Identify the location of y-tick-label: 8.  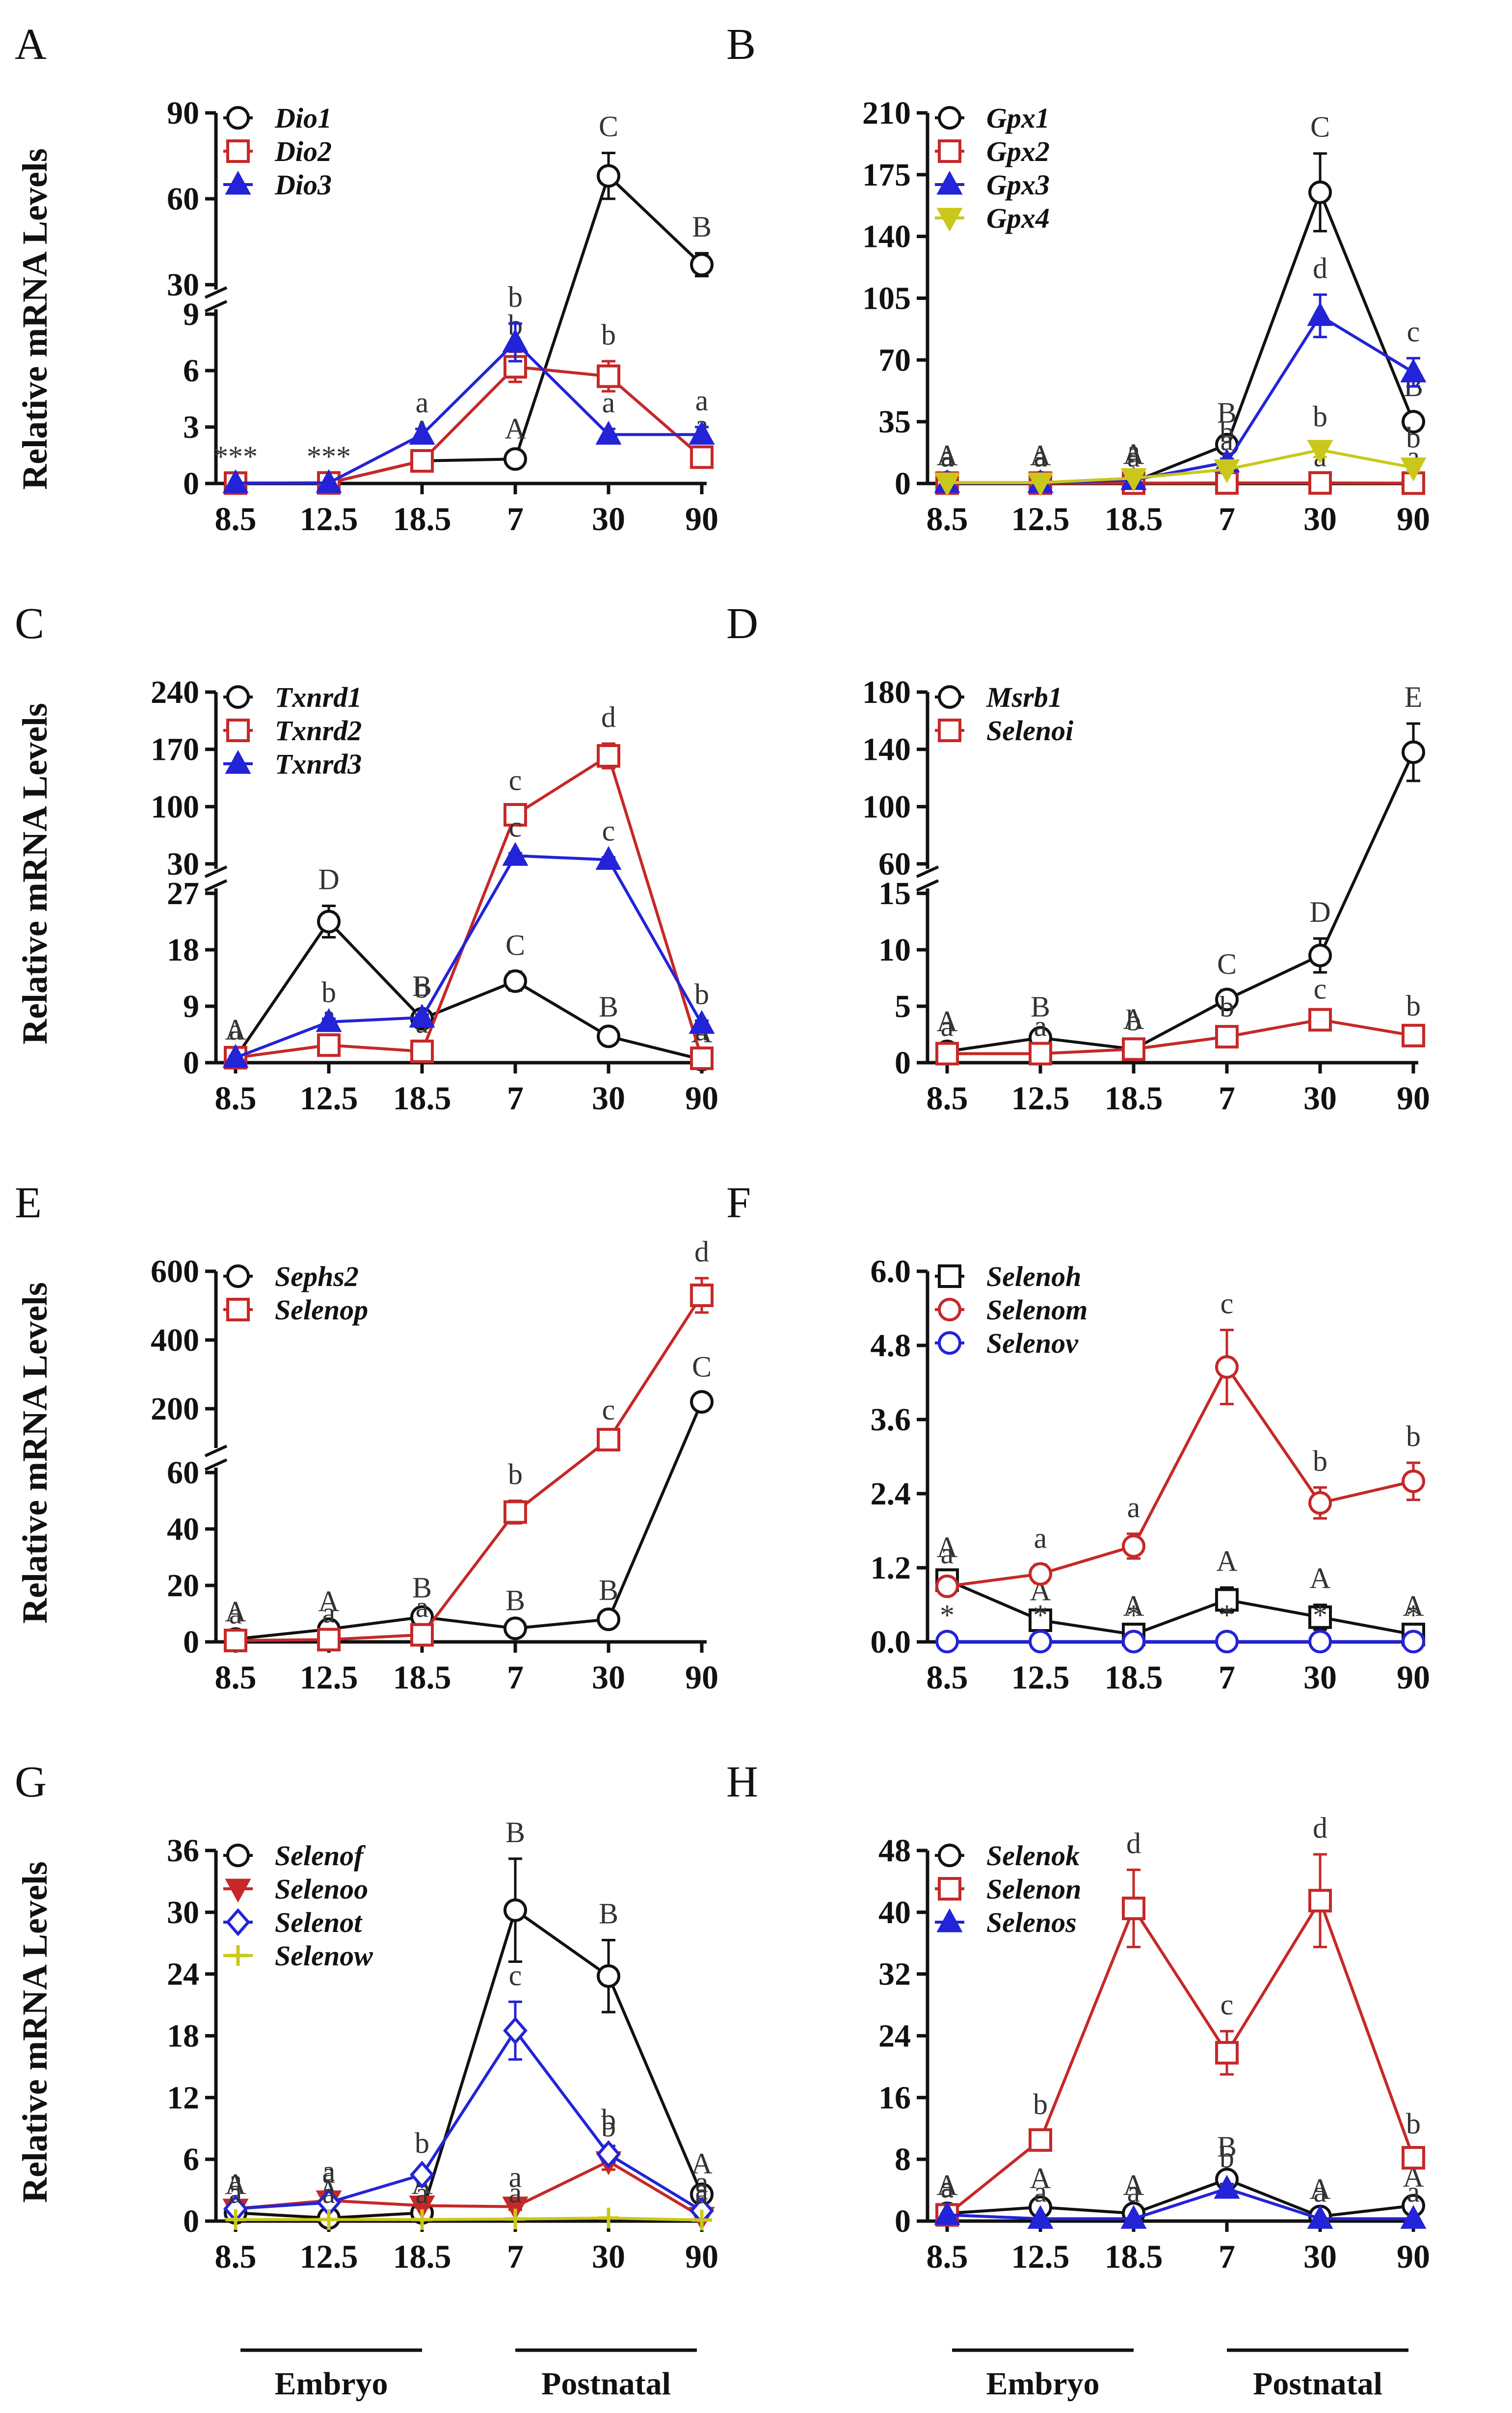
(903, 2159).